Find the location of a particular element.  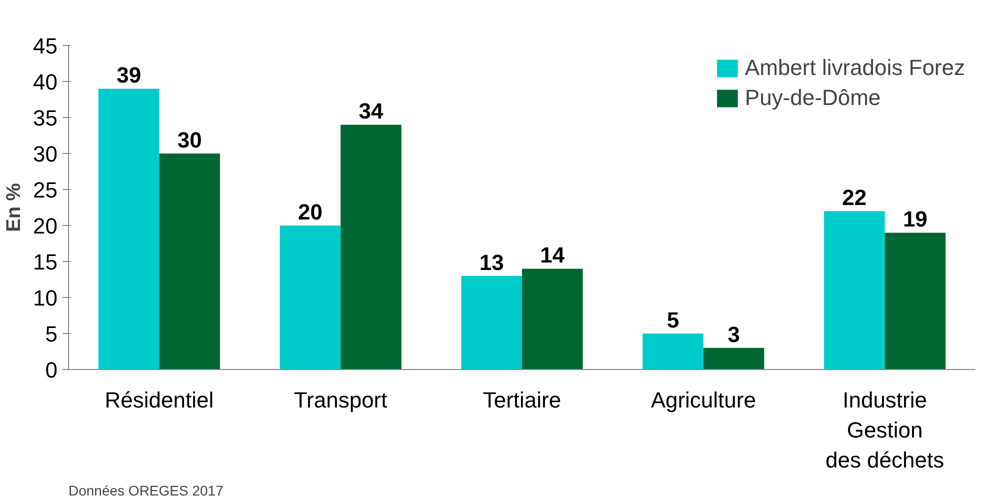

data-label: 5 is located at coordinates (673, 320).